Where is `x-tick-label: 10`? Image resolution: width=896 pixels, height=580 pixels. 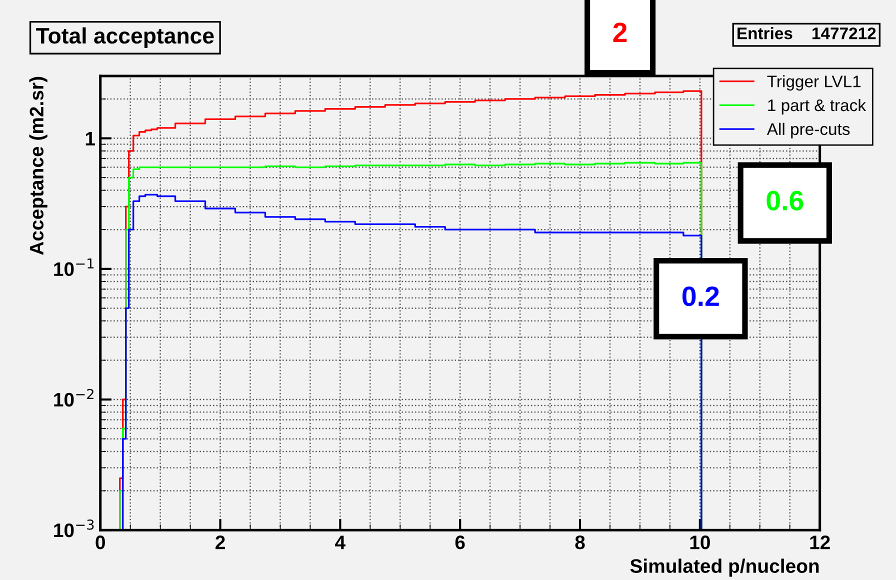 x-tick-label: 10 is located at coordinates (700, 542).